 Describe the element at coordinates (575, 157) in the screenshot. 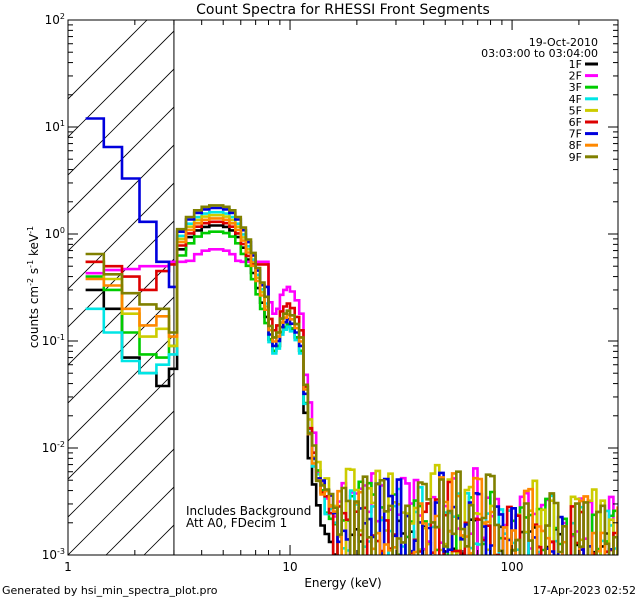

I see `legend-label-9F: 9F` at that location.